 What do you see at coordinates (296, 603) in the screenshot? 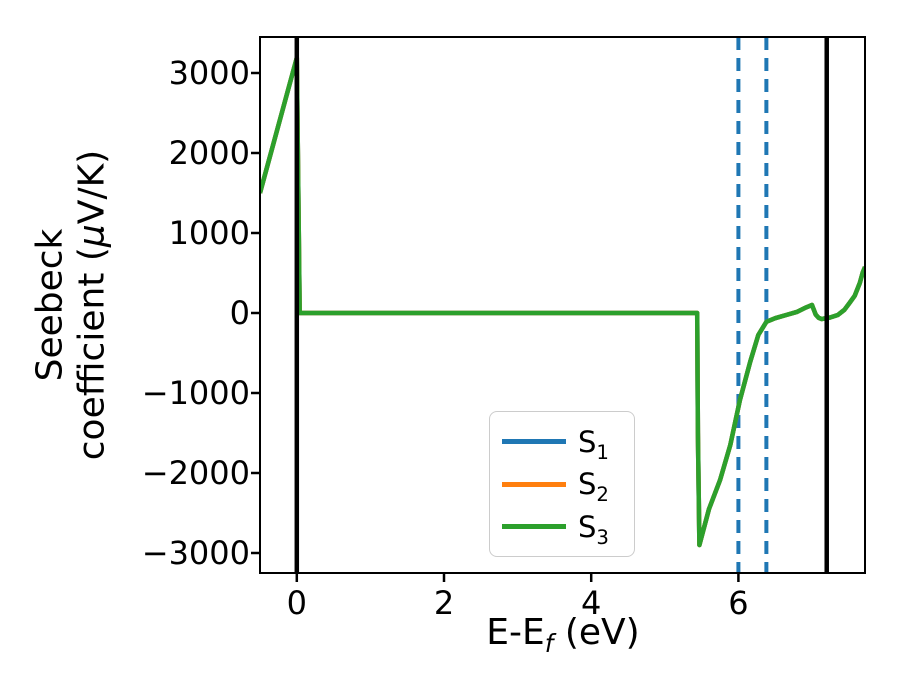
I see `xtick-label-0: 0` at bounding box center [296, 603].